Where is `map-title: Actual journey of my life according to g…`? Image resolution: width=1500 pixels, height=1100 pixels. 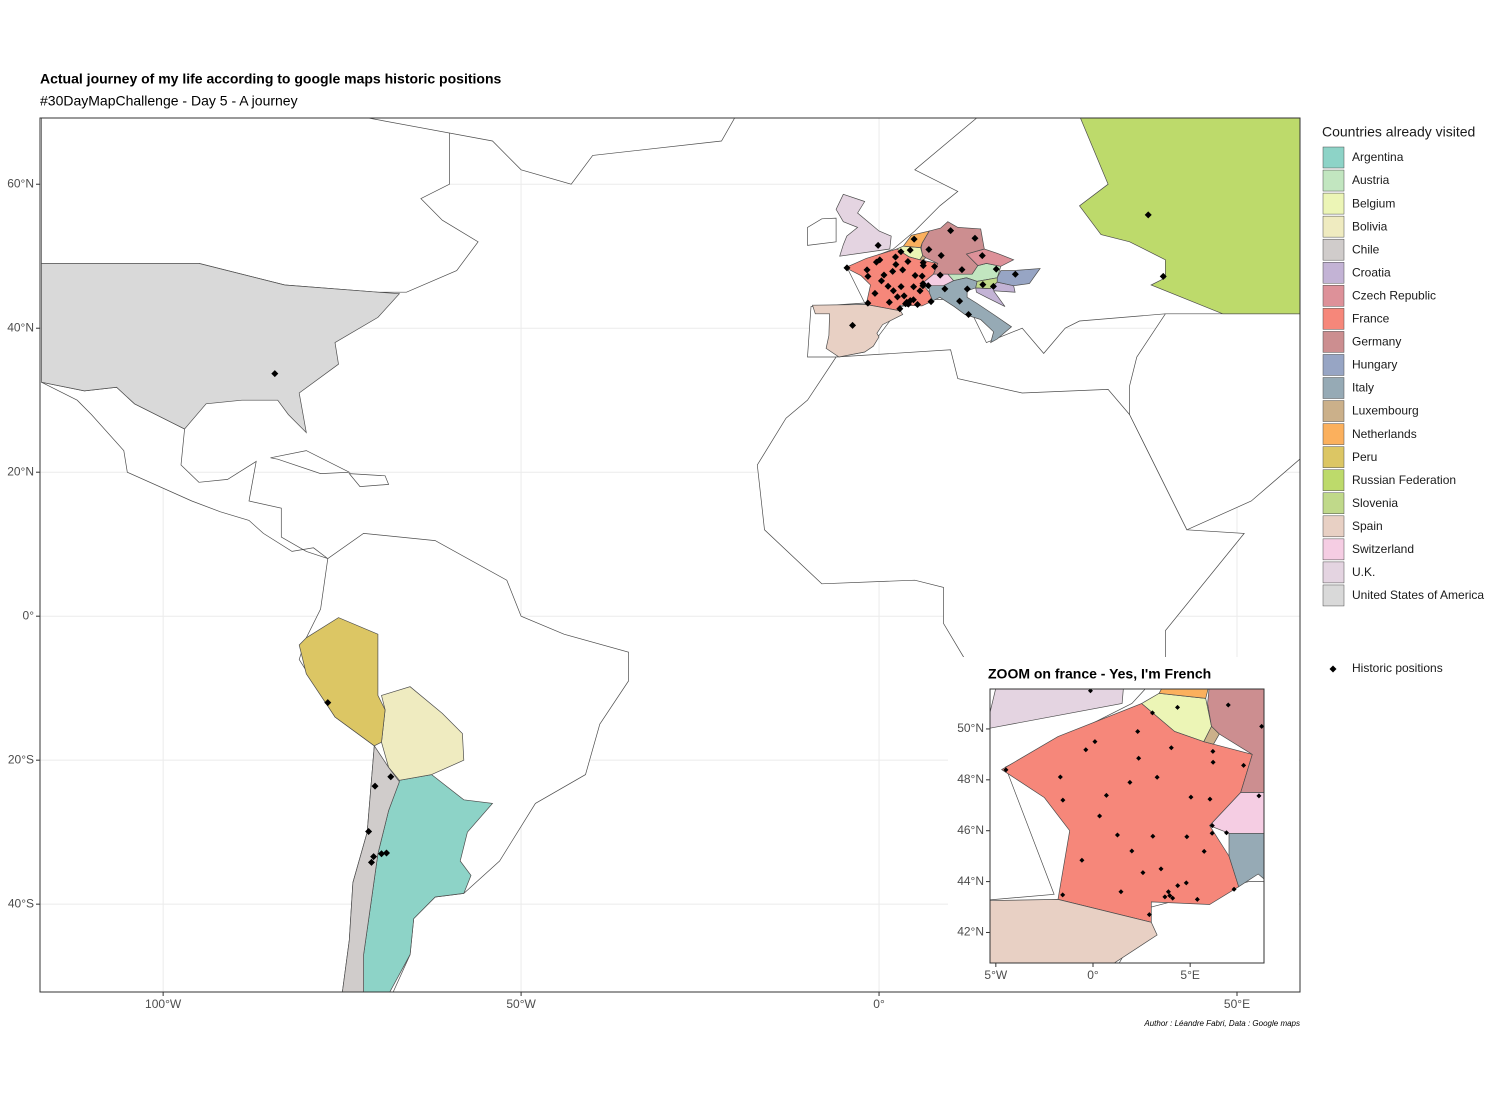 map-title: Actual journey of my life according to g… is located at coordinates (270, 79).